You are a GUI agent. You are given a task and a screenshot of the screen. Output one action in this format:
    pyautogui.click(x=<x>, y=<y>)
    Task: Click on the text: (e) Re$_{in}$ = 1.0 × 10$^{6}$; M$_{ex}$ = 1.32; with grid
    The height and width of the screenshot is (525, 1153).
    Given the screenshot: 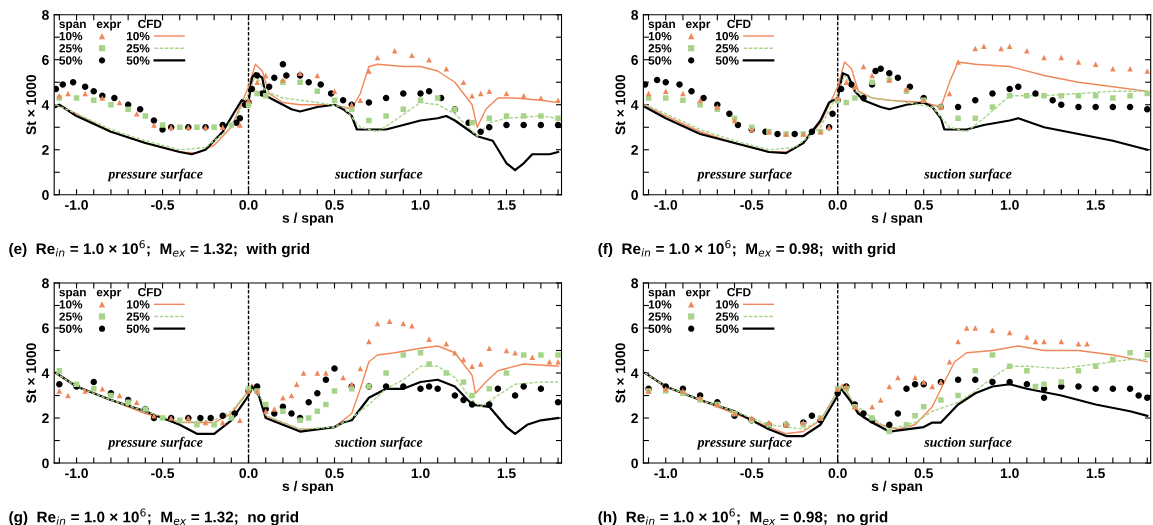 What is the action you would take?
    pyautogui.click(x=159, y=249)
    